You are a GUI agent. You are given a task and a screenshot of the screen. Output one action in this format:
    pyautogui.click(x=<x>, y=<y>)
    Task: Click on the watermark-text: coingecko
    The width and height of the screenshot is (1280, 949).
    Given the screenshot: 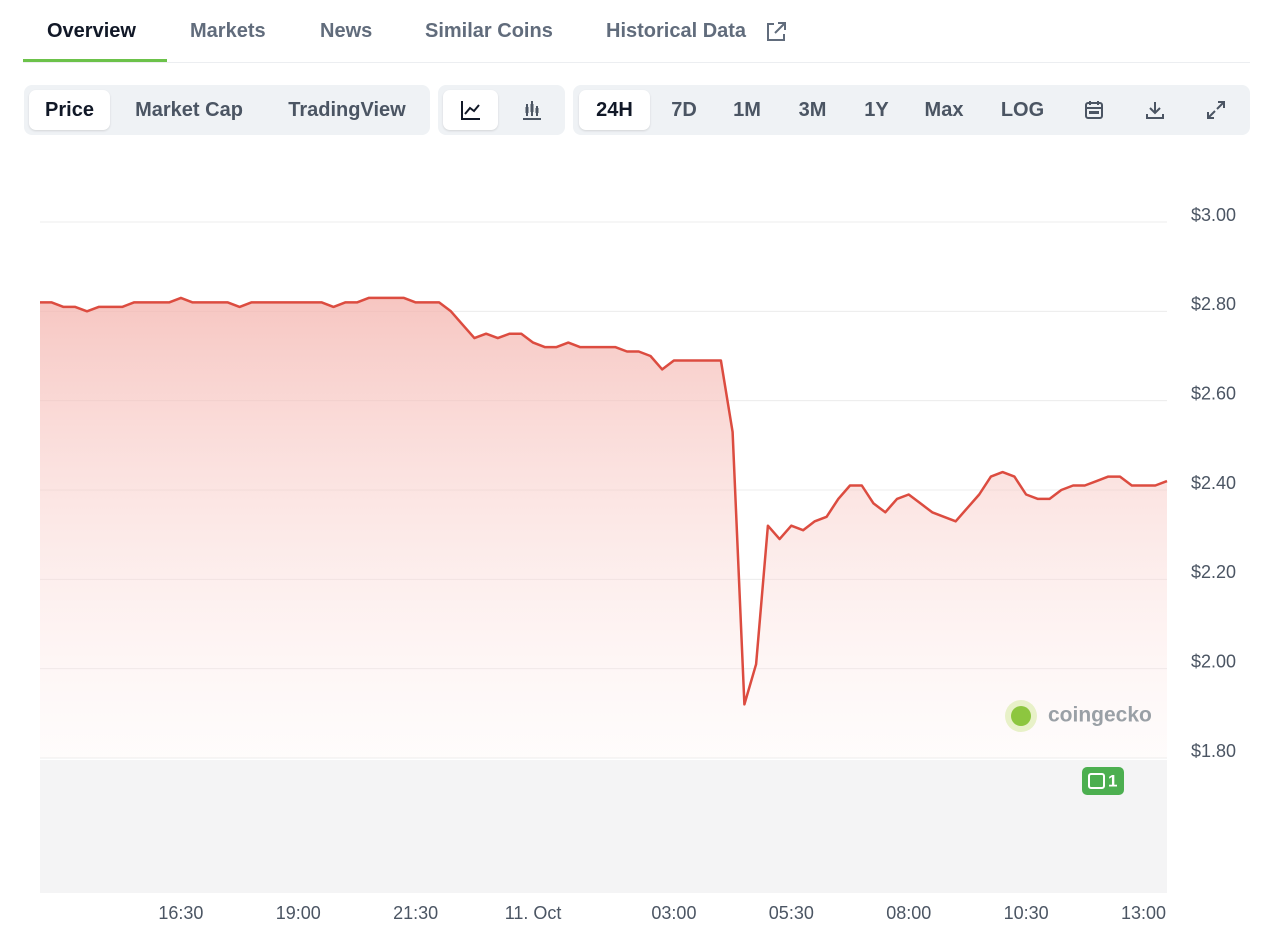 What is the action you would take?
    pyautogui.click(x=1100, y=715)
    